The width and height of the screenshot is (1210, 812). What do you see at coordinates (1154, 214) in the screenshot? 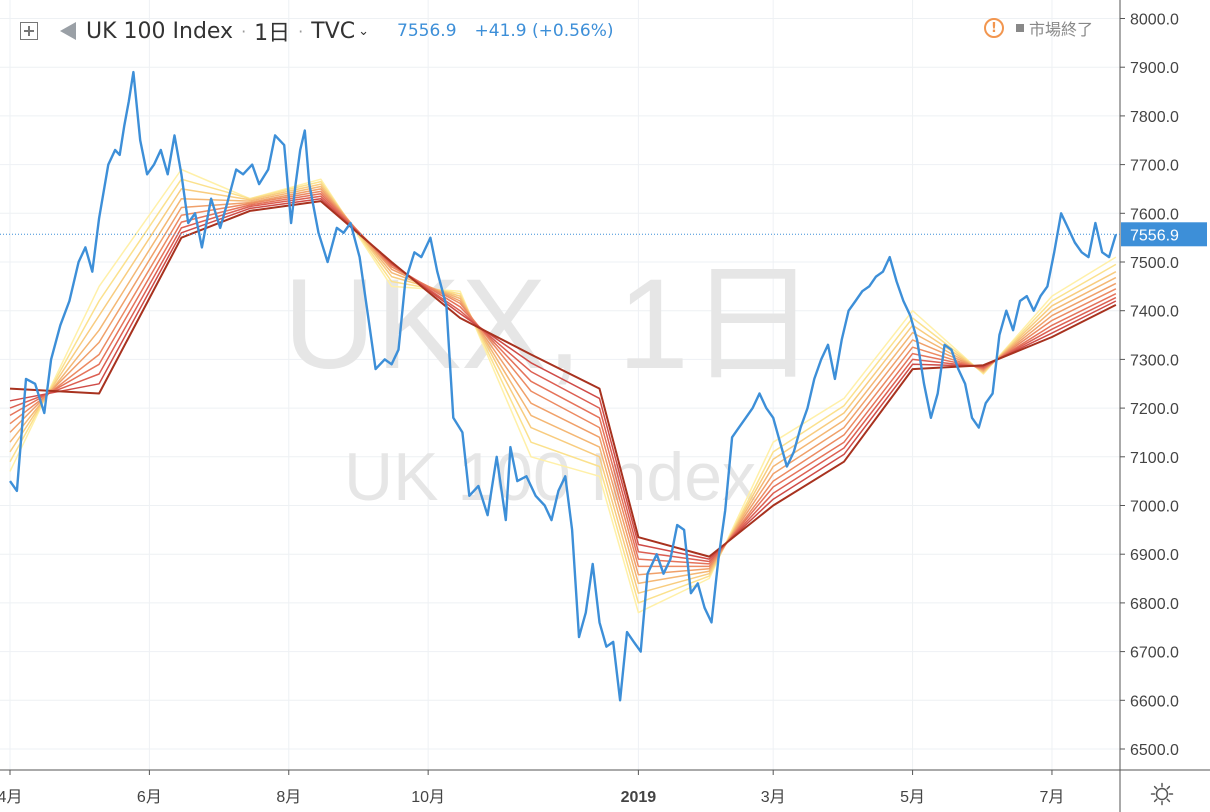
I see `y-tick-label: 7600.0` at bounding box center [1154, 214].